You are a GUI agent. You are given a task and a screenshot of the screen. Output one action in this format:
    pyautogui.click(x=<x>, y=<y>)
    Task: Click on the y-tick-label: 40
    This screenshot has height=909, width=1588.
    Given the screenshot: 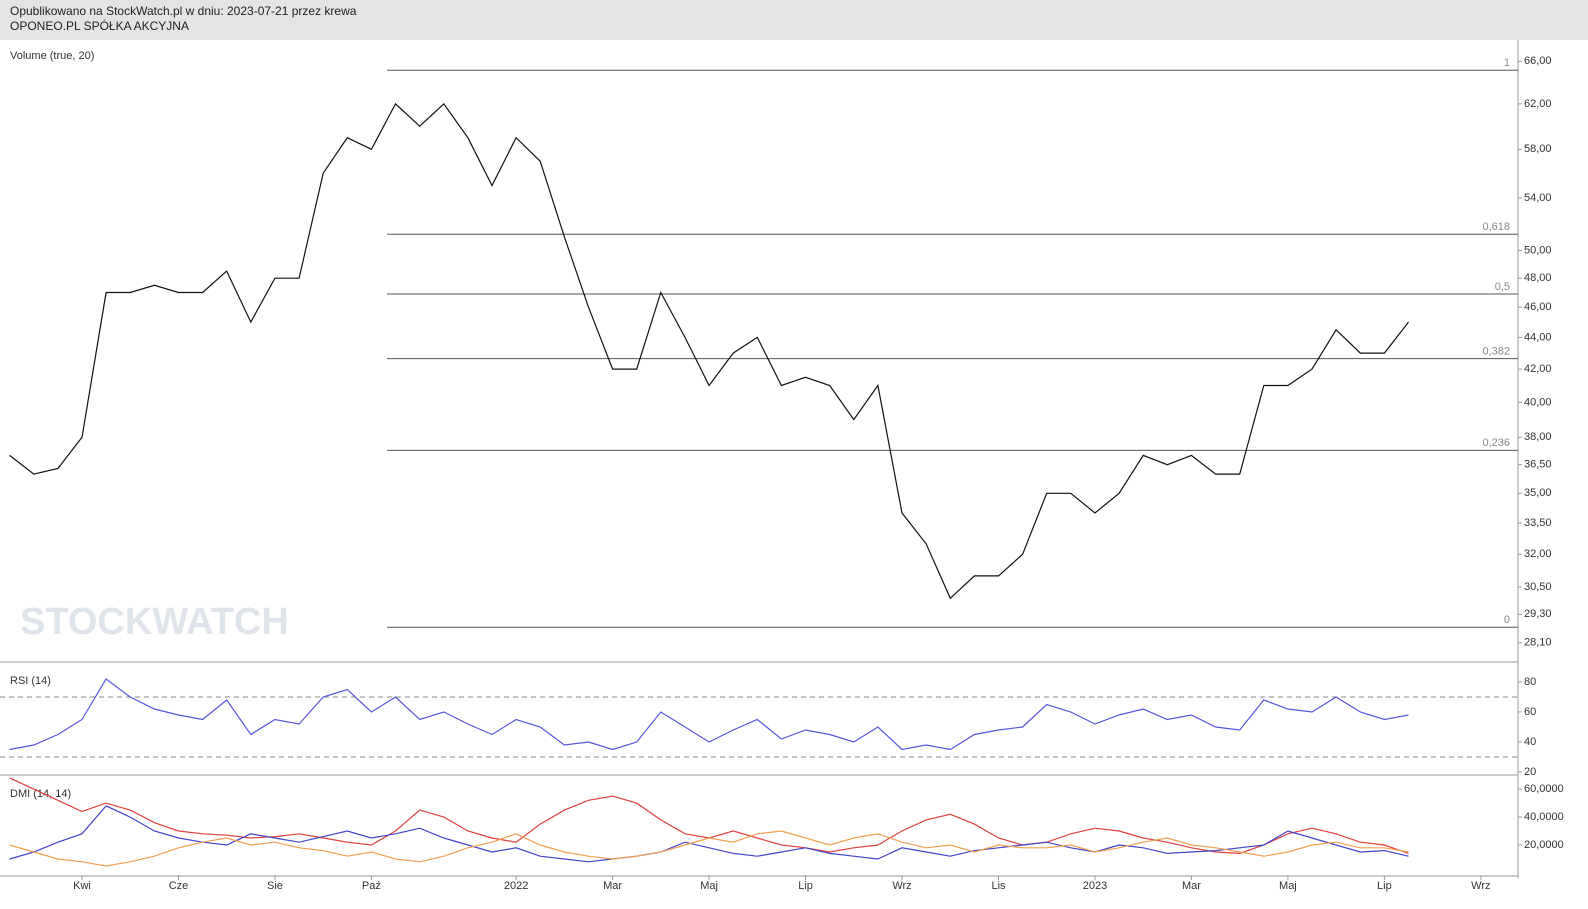 What is the action you would take?
    pyautogui.click(x=1530, y=742)
    